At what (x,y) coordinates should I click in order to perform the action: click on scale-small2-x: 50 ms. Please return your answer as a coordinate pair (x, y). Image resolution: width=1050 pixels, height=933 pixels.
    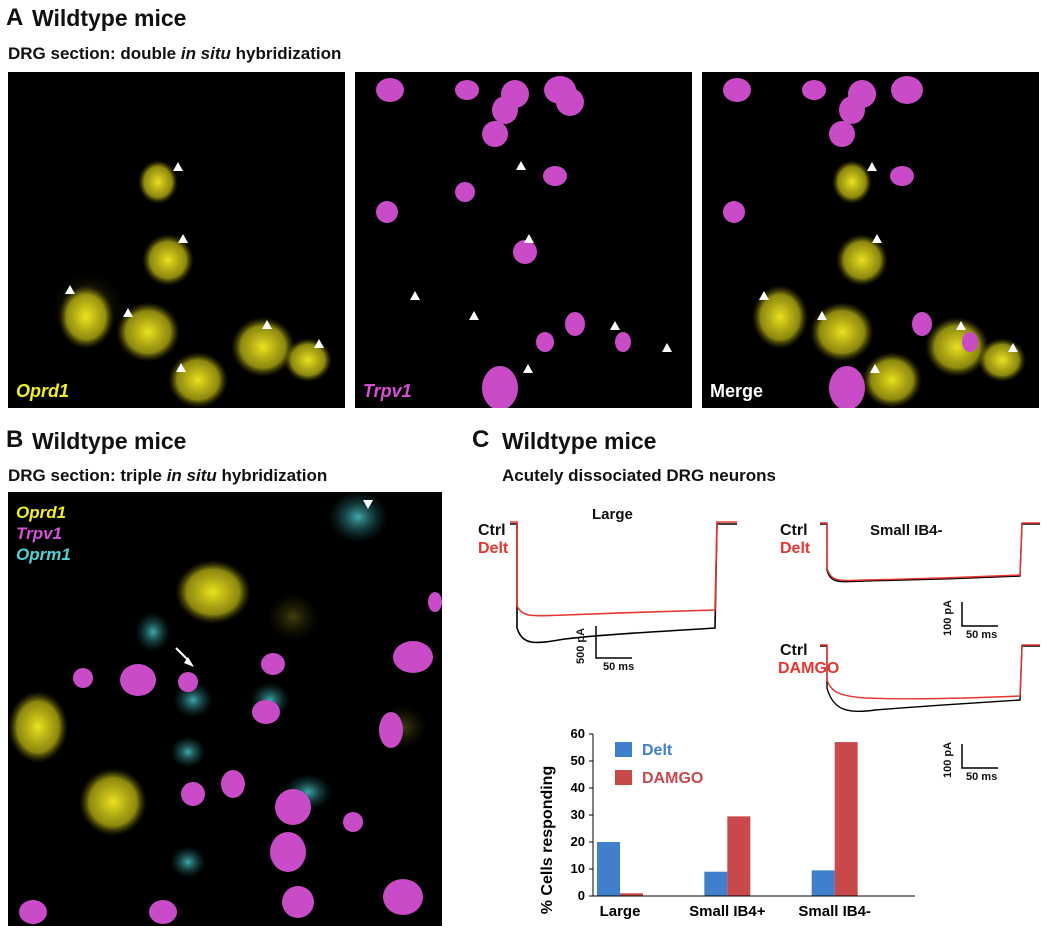
    Looking at the image, I should click on (982, 777).